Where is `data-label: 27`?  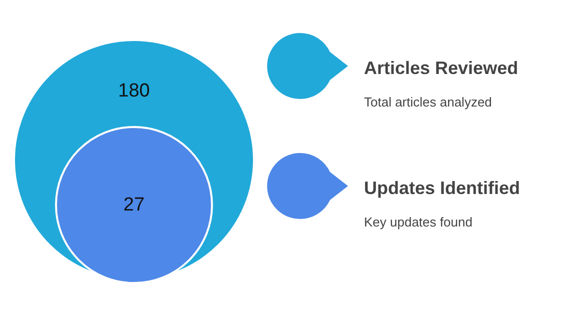 data-label: 27 is located at coordinates (134, 205).